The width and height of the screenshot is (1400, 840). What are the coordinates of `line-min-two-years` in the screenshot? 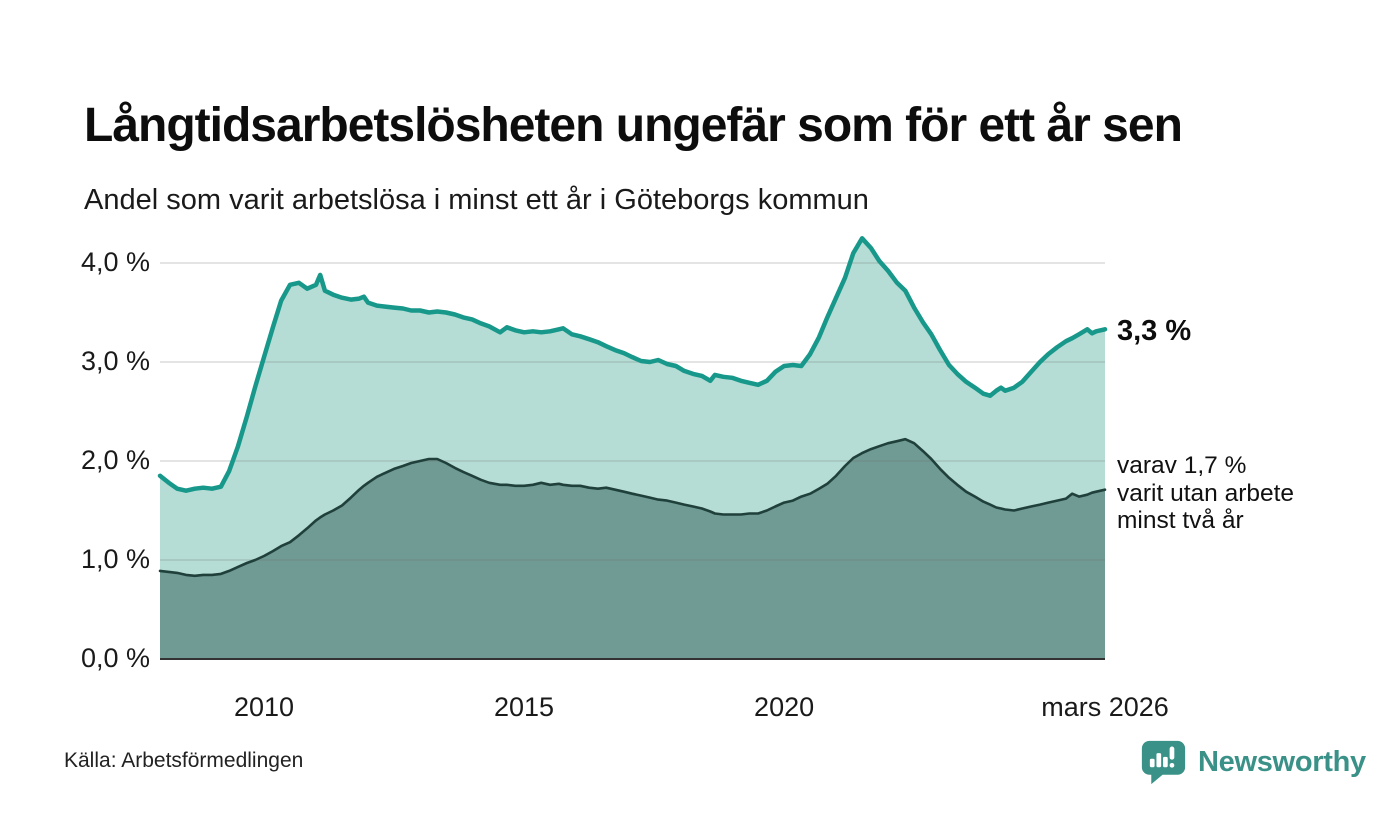 It's located at (632, 507).